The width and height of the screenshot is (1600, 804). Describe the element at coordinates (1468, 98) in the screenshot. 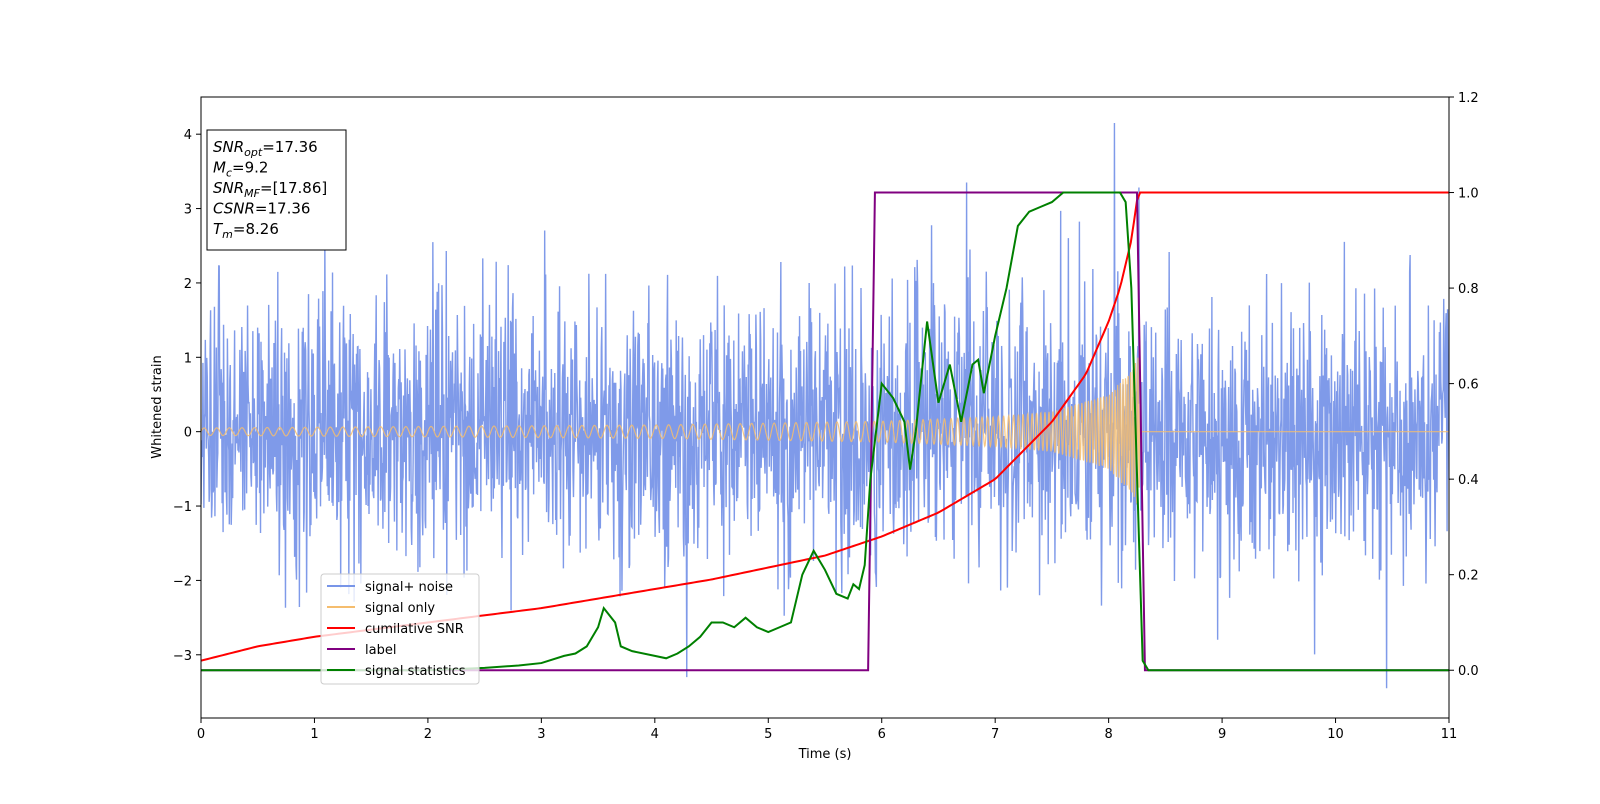

I see `y2-tick-label: 1.2` at that location.